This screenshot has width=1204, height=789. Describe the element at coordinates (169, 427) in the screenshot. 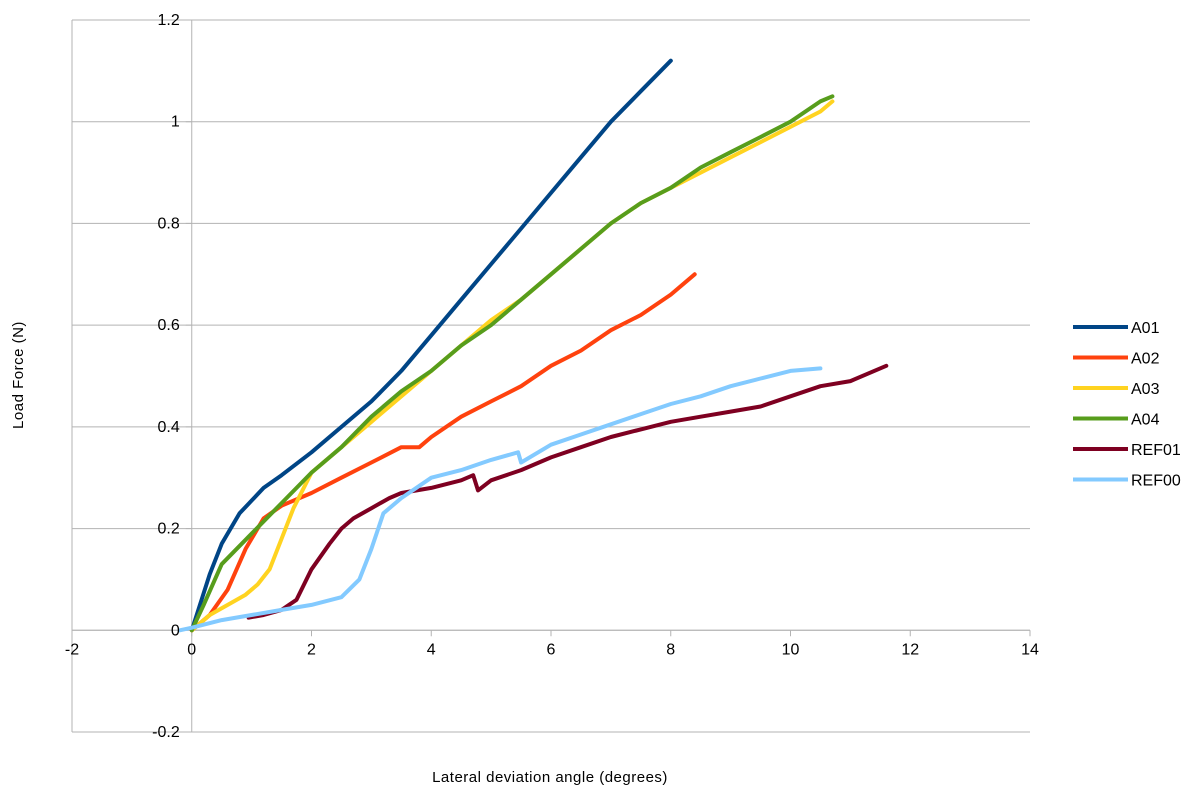

I see `y-tick-label: 0.4` at that location.